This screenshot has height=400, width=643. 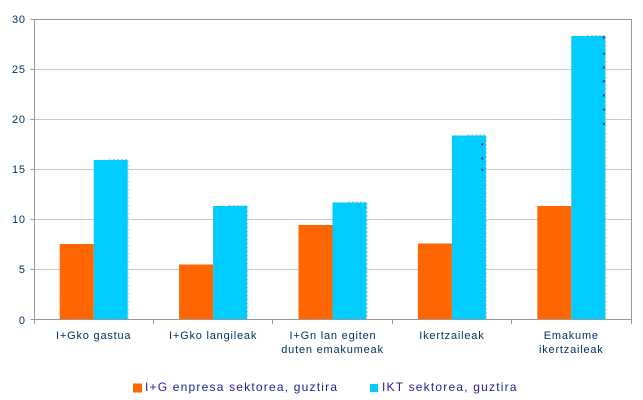 I want to click on svg-text: 20, so click(x=19, y=120).